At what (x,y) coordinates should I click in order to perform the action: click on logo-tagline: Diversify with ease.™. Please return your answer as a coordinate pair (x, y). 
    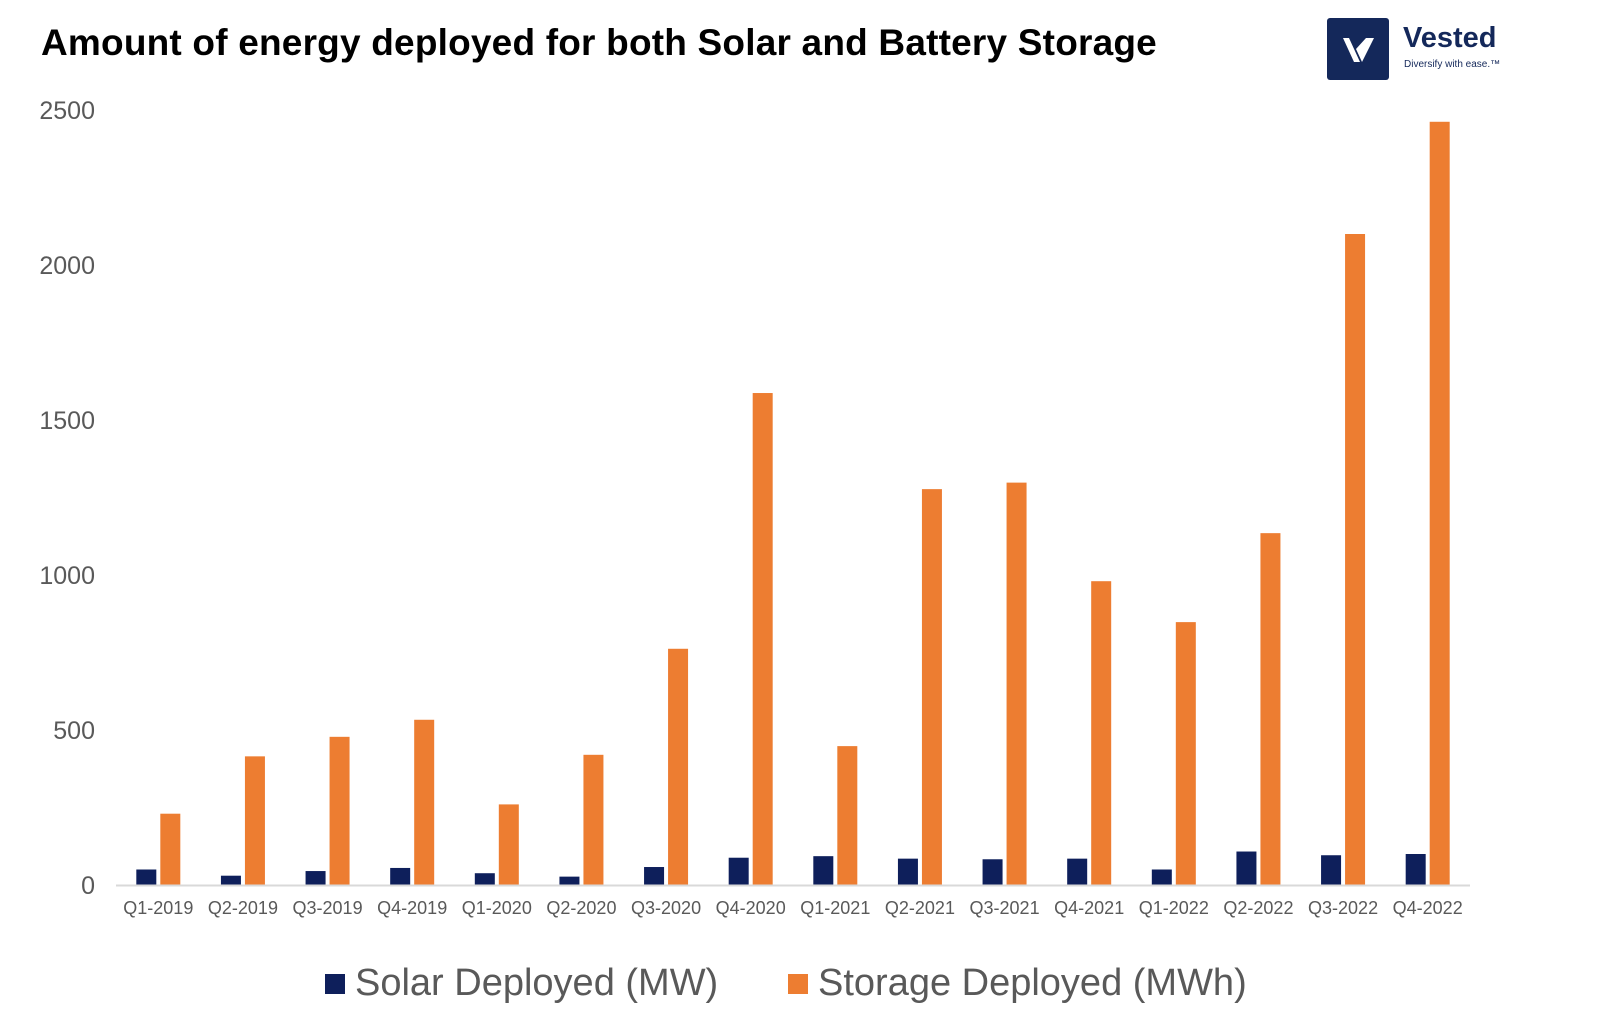
    Looking at the image, I should click on (1452, 64).